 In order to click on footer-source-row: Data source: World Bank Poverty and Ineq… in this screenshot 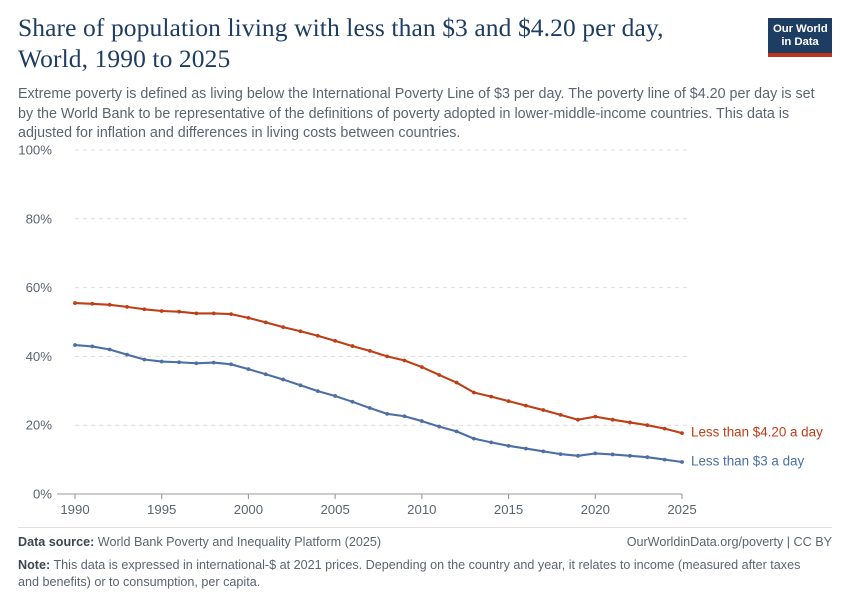, I will do `click(425, 543)`.